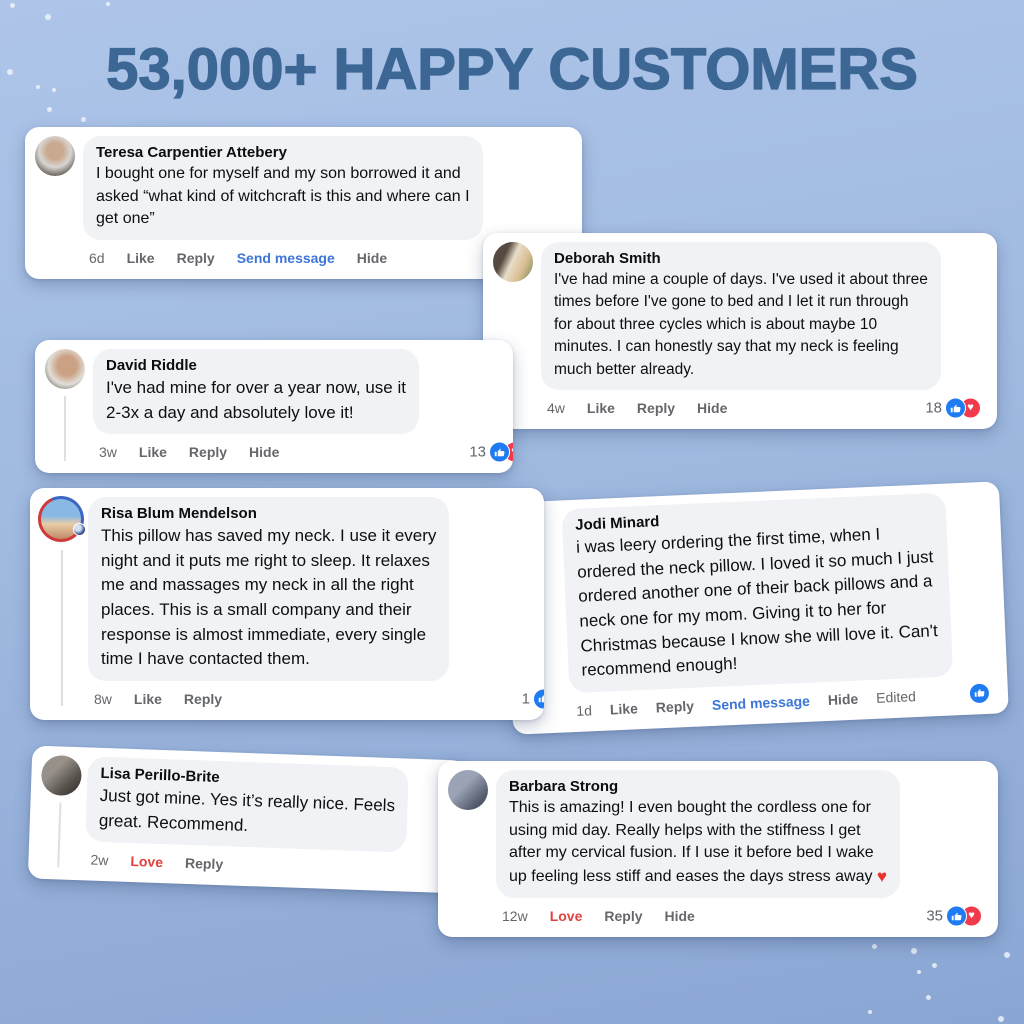 This screenshot has height=1024, width=1024. What do you see at coordinates (934, 916) in the screenshot?
I see `reaction-count: 35` at bounding box center [934, 916].